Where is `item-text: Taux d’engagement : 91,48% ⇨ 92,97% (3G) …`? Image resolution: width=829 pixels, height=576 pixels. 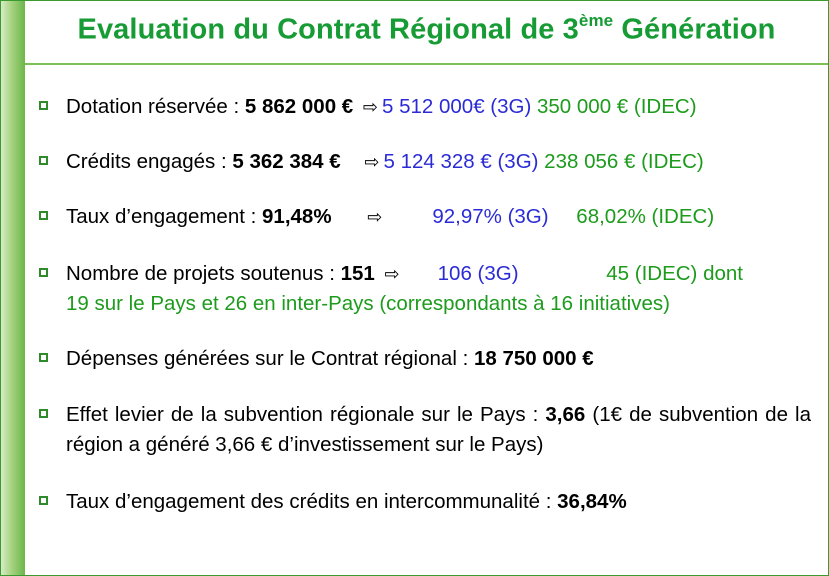
item-text: Taux d’engagement : 91,48% ⇨ 92,97% (3G) … is located at coordinates (390, 217).